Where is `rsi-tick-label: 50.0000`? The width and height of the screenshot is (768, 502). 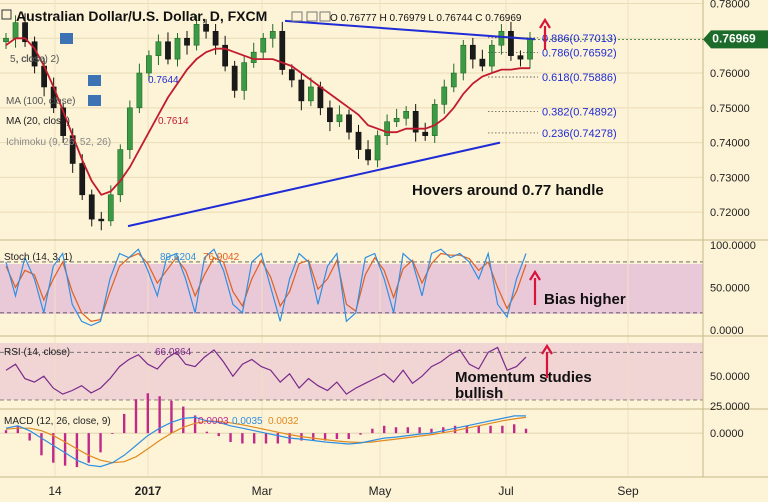
rsi-tick-label: 50.0000 is located at coordinates (730, 377).